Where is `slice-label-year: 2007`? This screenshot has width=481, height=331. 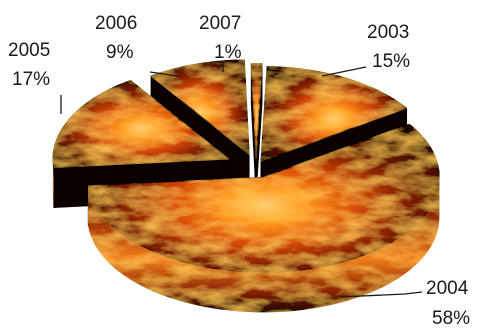
slice-label-year: 2007 is located at coordinates (220, 23).